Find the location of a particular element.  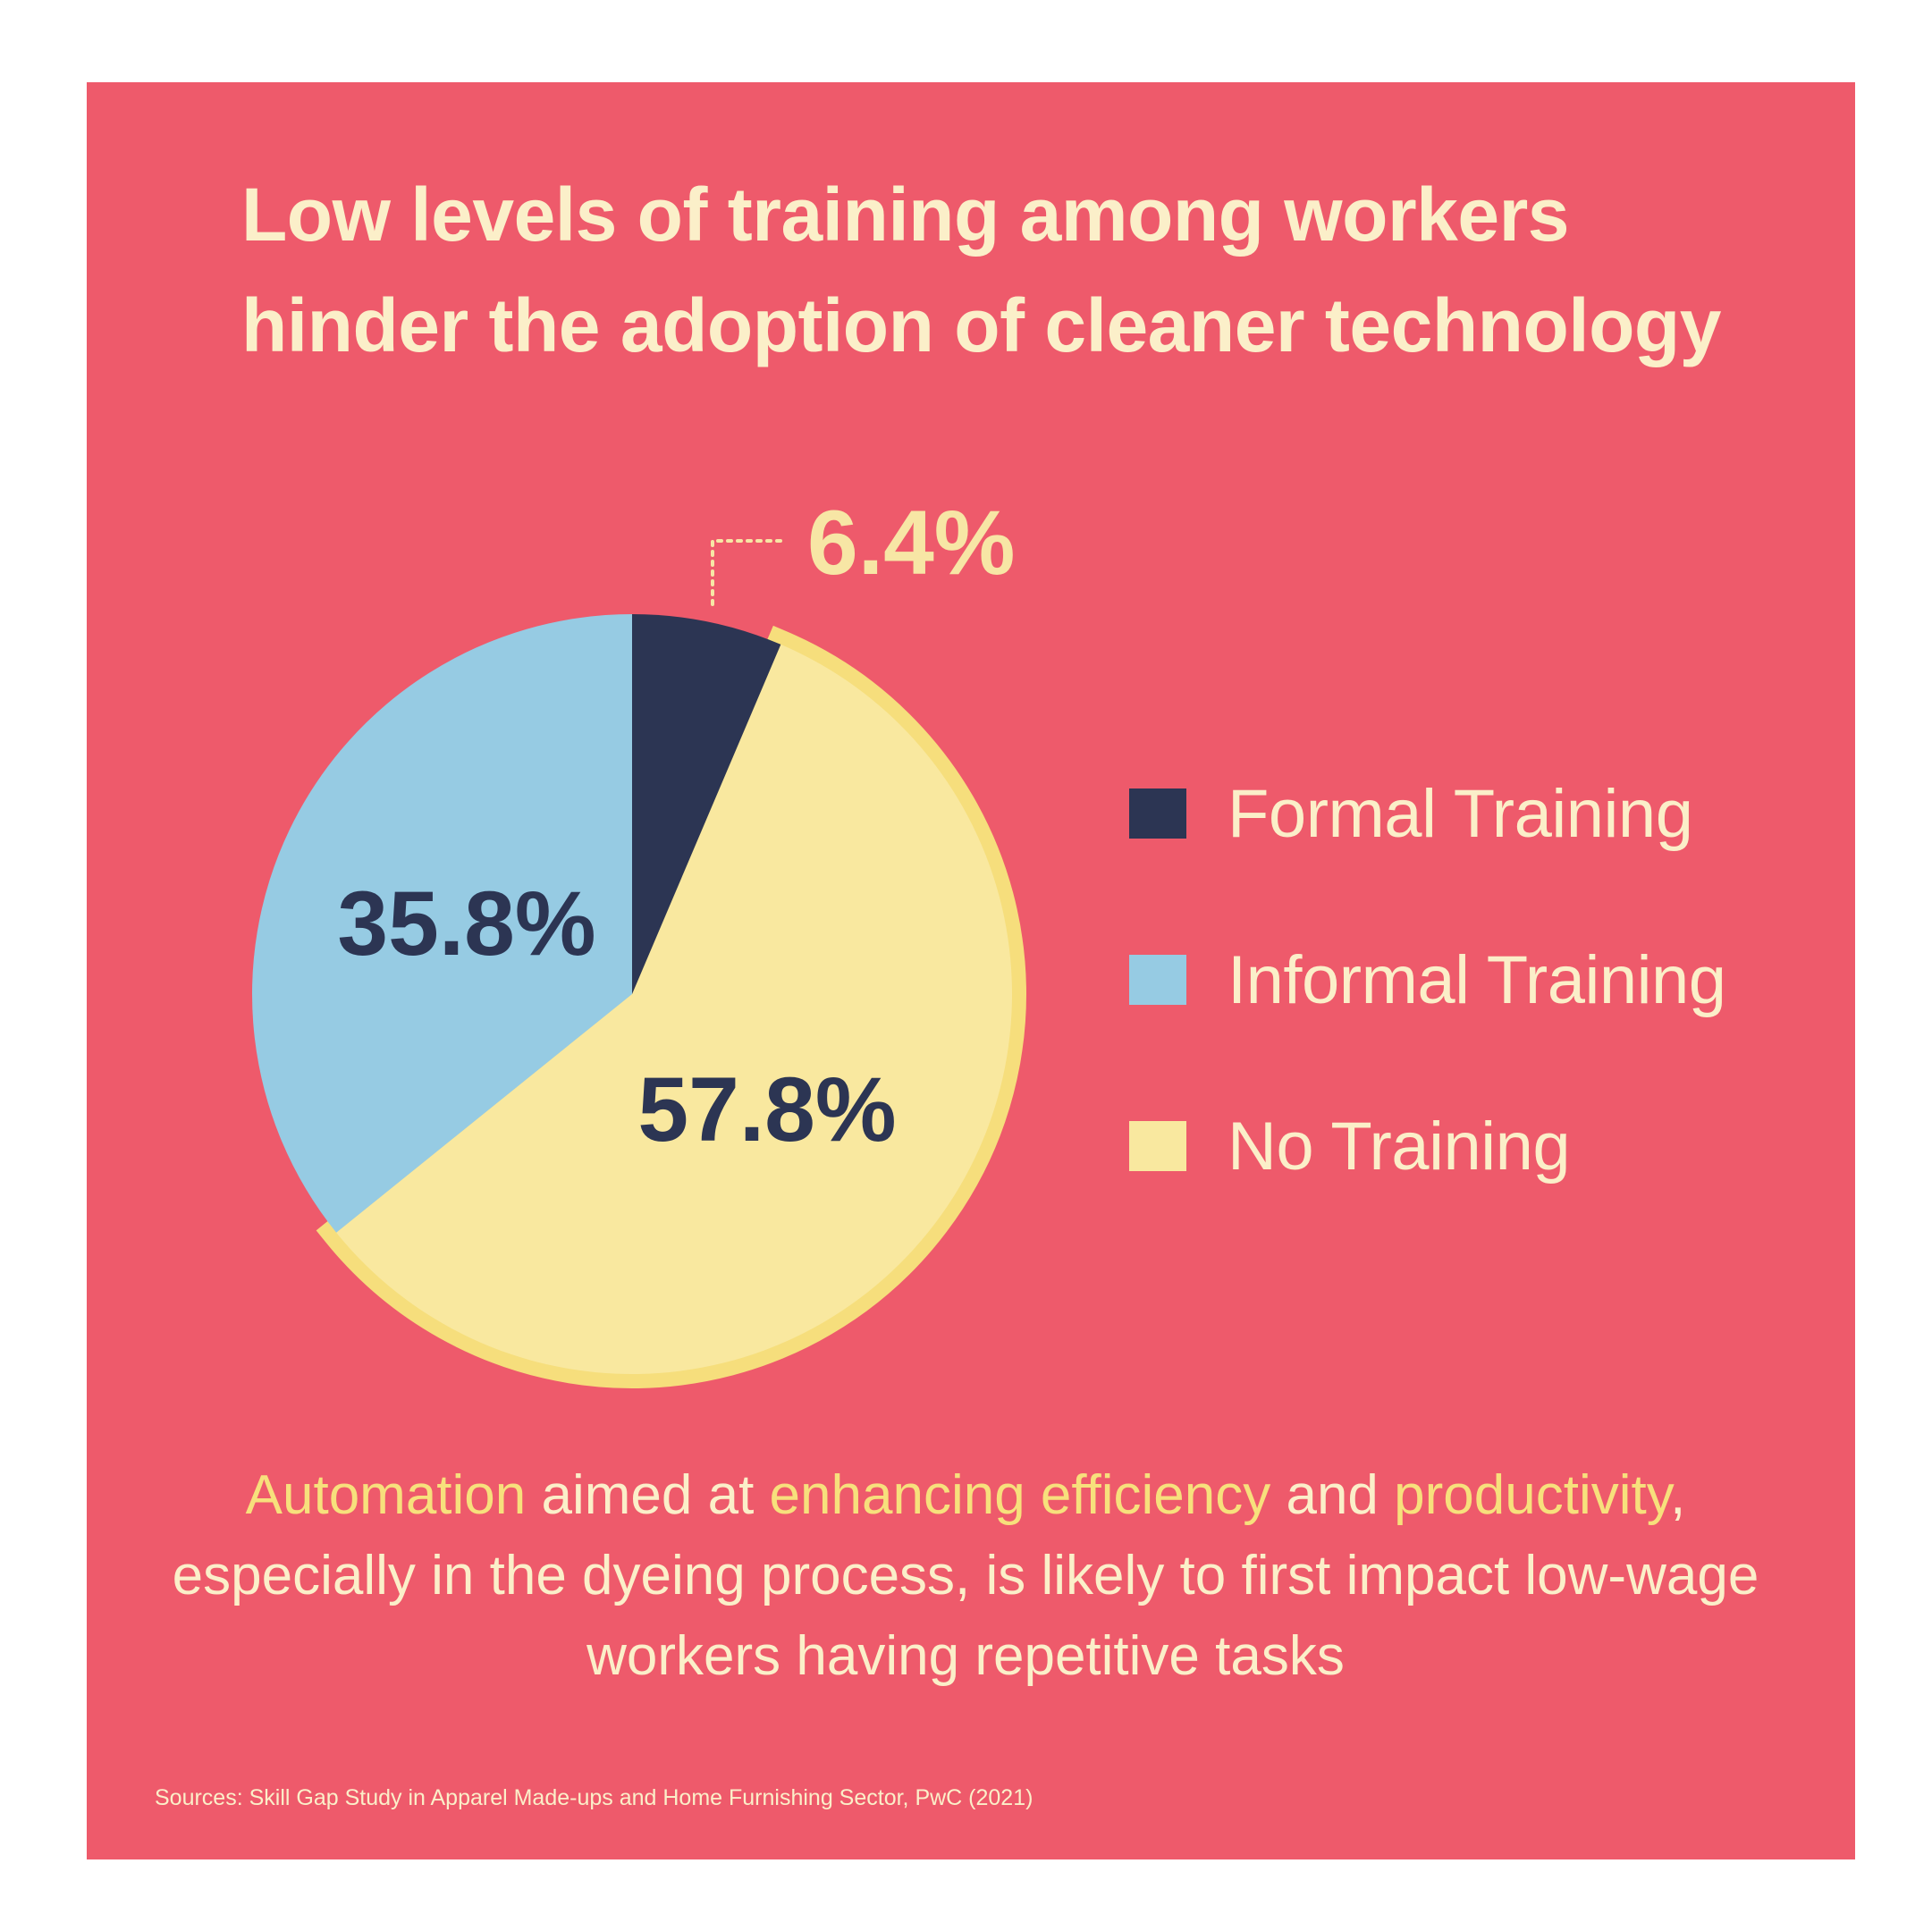

legend-swatch-informal is located at coordinates (1157, 980).